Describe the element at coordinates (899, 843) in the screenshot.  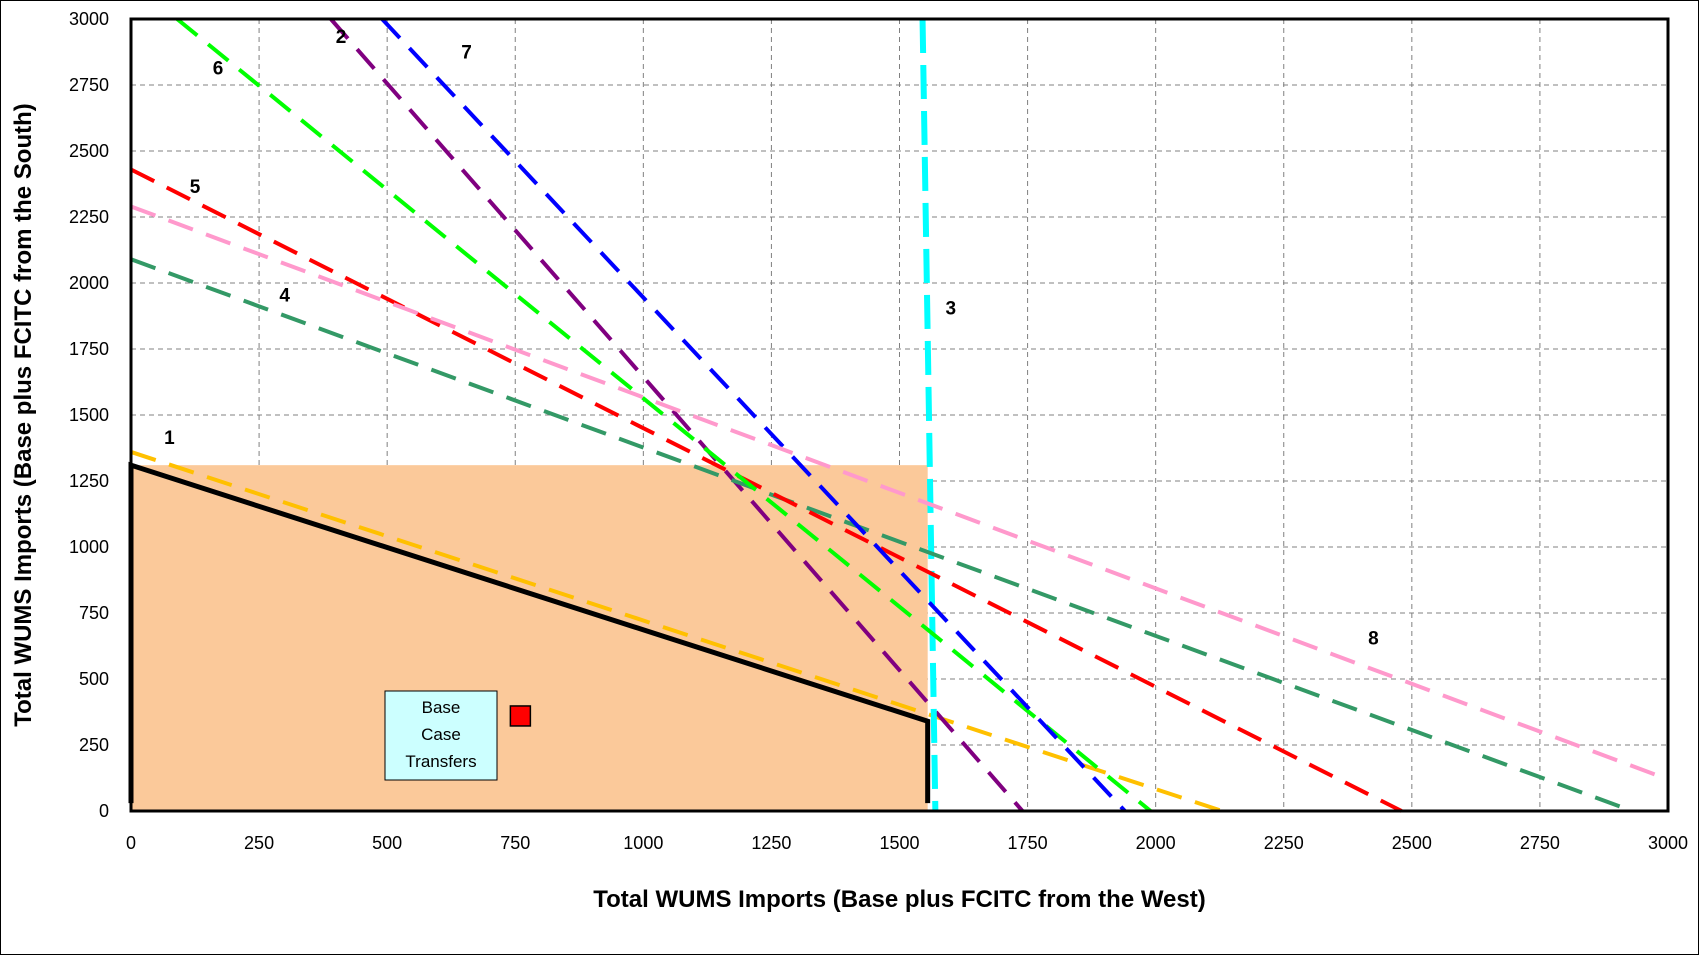
I see `x-tick-label: 1500` at that location.